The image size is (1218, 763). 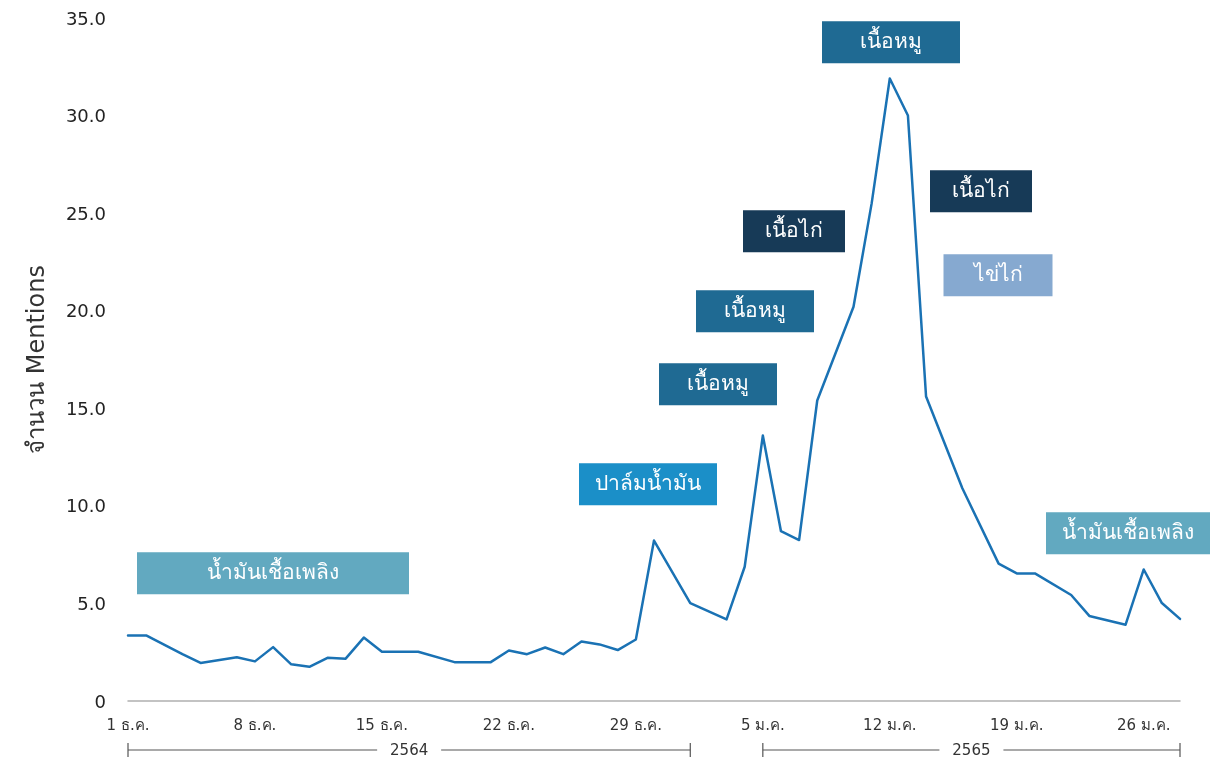 What do you see at coordinates (762, 724) in the screenshot?
I see `x-tick-label: 5 ม.ค.` at bounding box center [762, 724].